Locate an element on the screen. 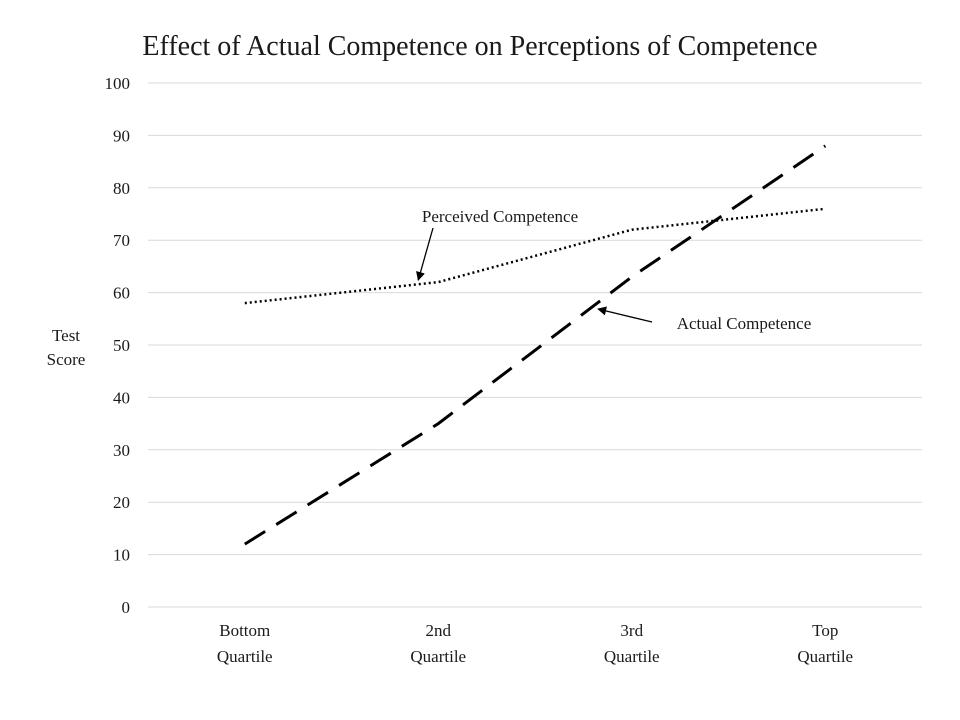 This screenshot has width=960, height=720. actual-competence-arrow is located at coordinates (625, 314).